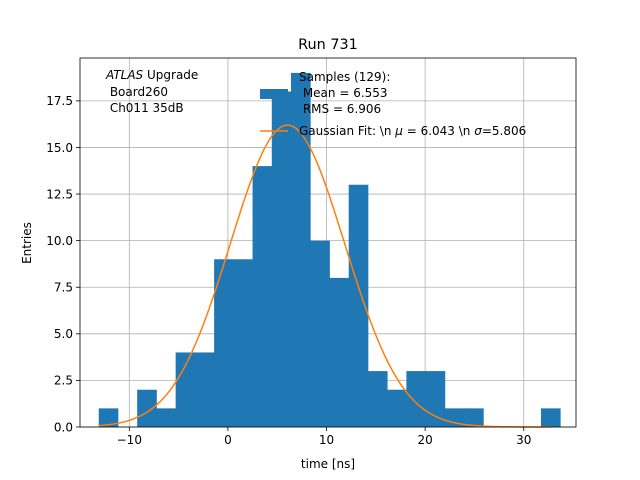 The height and width of the screenshot is (480, 640). What do you see at coordinates (274, 94) in the screenshot?
I see `legend-bar-handle` at bounding box center [274, 94].